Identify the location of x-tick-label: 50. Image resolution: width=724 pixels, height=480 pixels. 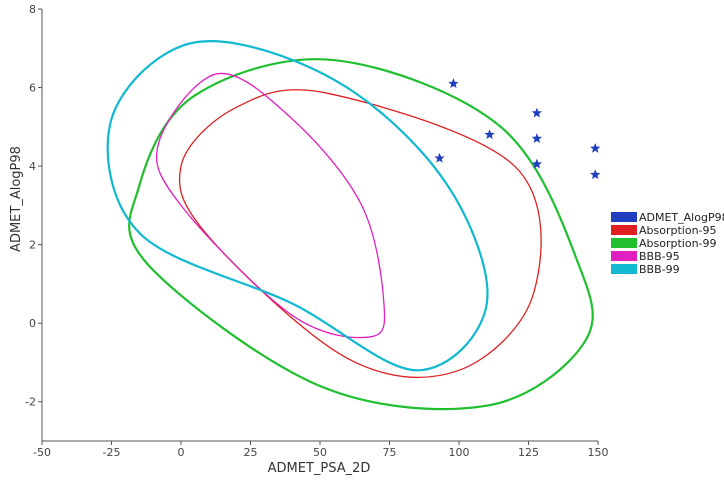
(320, 452).